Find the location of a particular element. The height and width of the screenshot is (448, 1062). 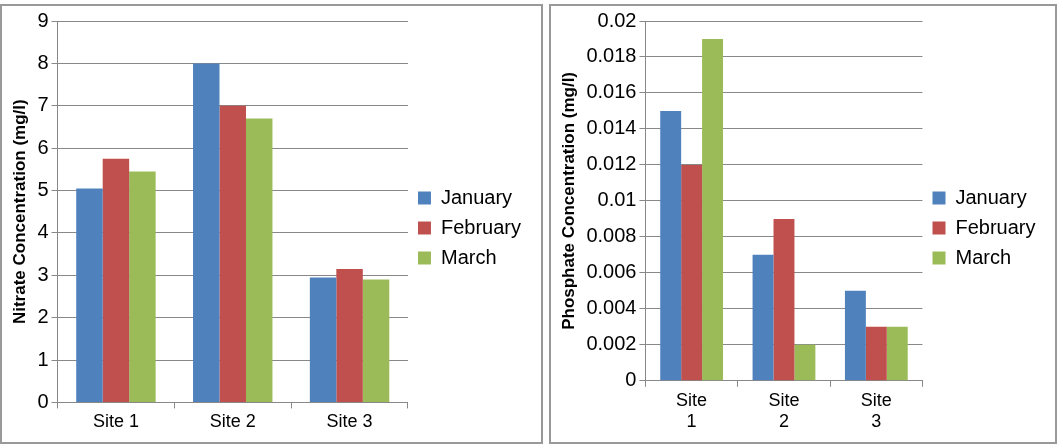

y-tick-label: 0.006 is located at coordinates (611, 271).